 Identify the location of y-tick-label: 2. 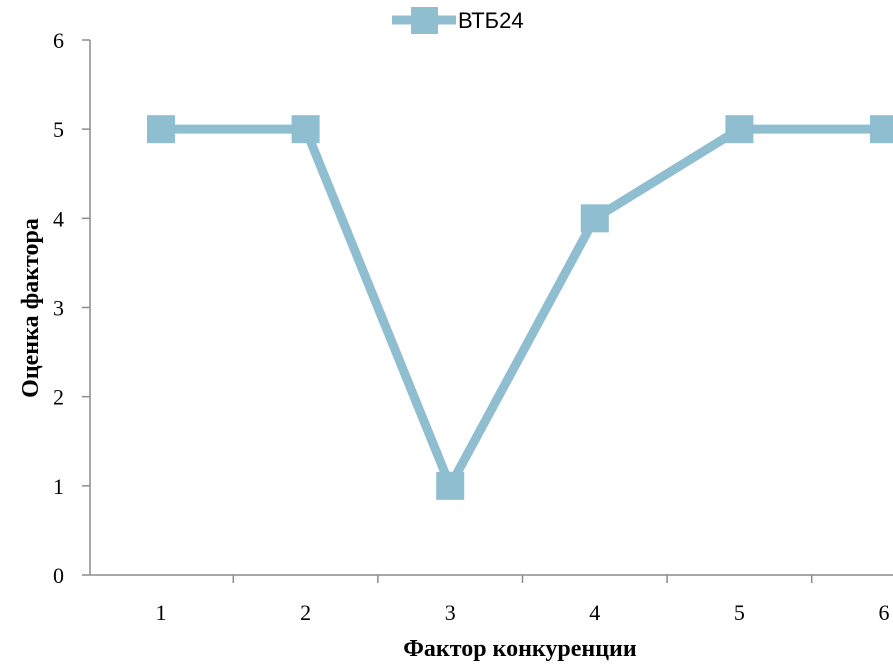
(58, 397).